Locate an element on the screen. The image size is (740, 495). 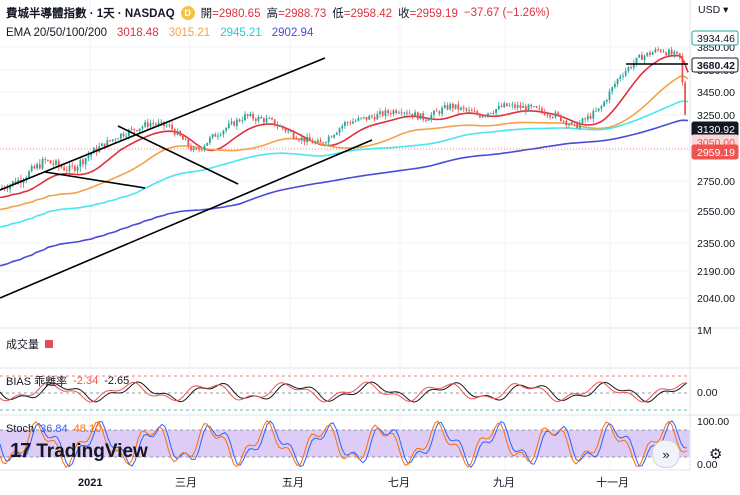
price-axis-label: 2750.00 is located at coordinates (716, 182).